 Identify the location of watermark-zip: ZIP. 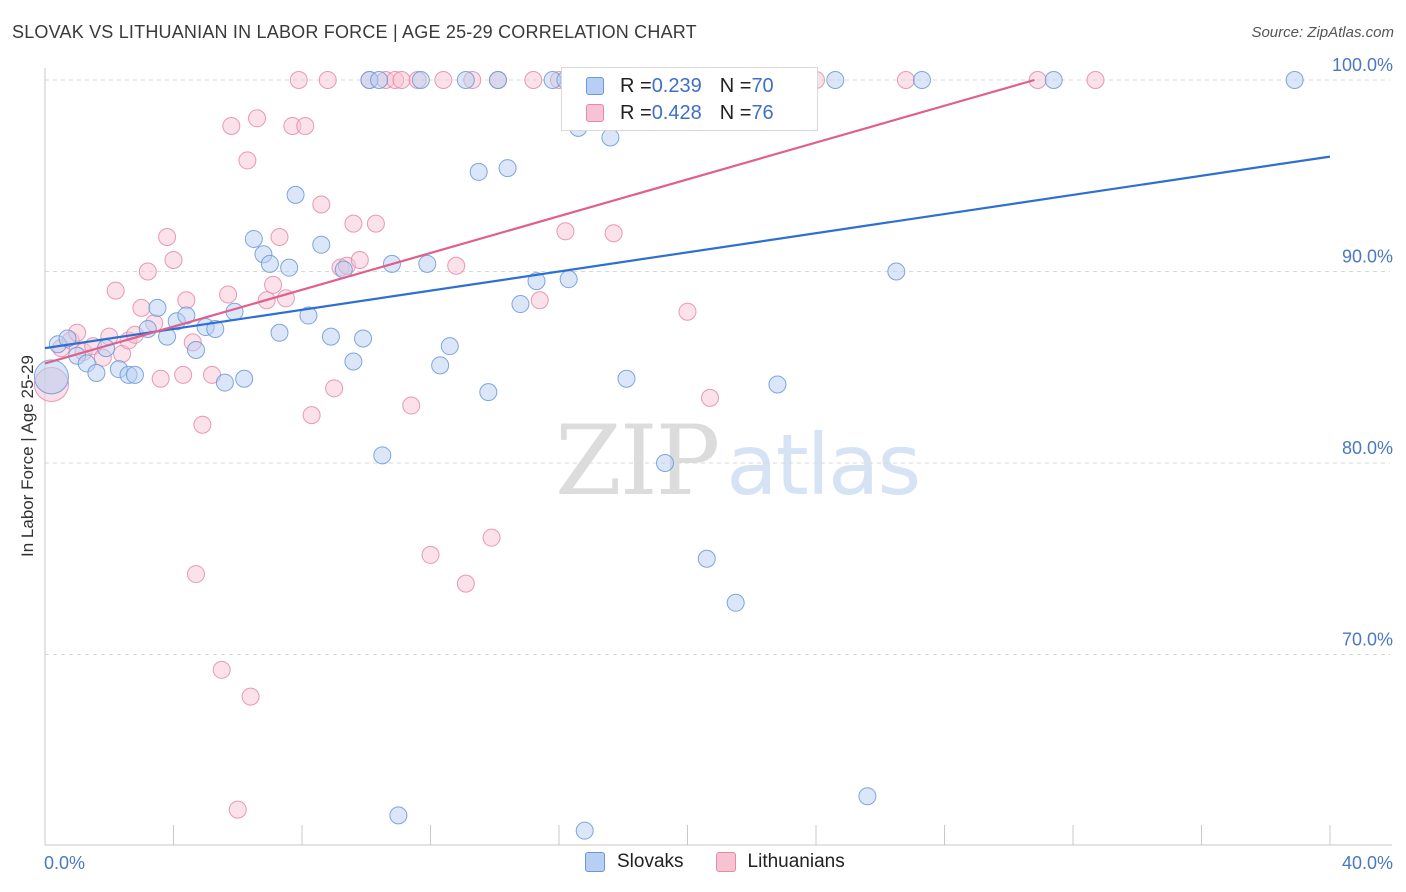
(637, 461).